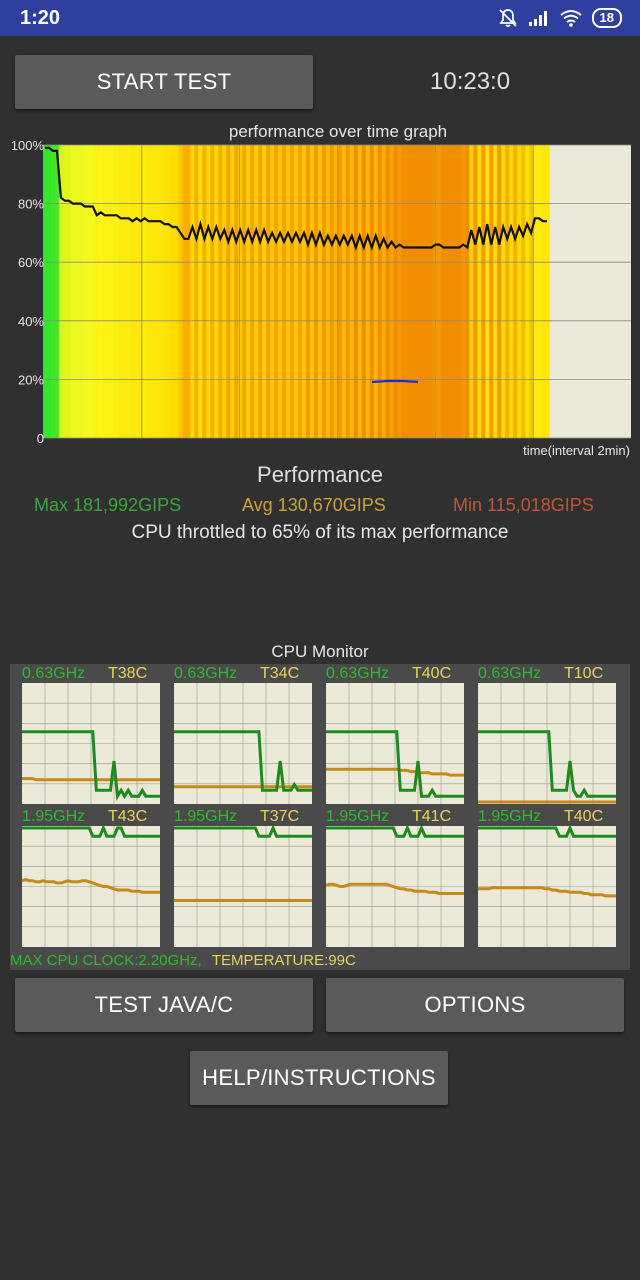  Describe the element at coordinates (296, 198) in the screenshot. I see `performance-line` at that location.